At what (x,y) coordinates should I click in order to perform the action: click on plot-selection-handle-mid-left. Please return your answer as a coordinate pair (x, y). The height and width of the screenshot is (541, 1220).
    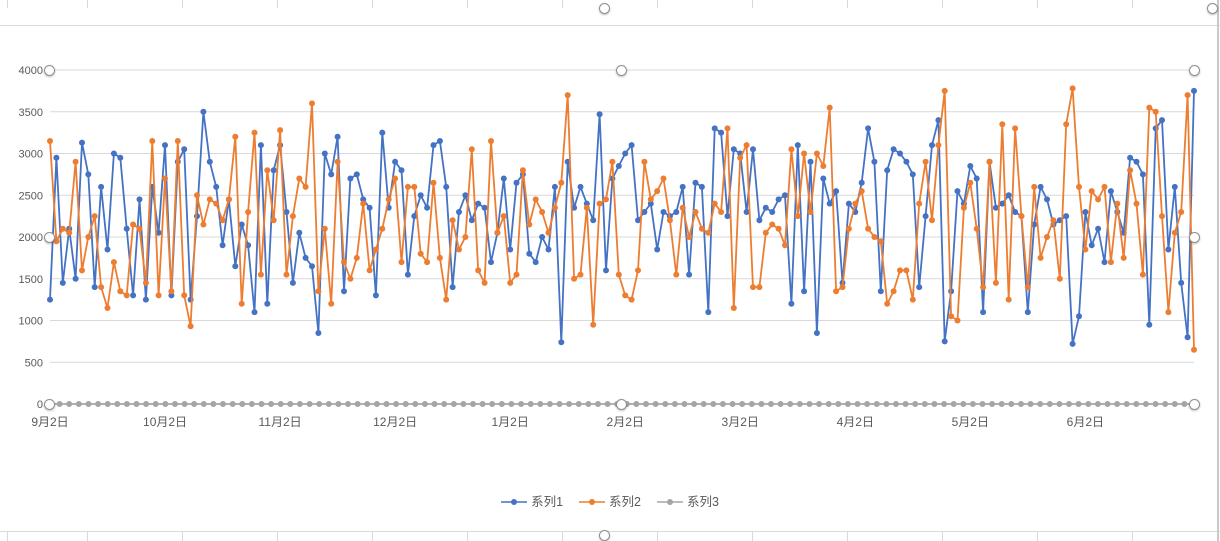
    Looking at the image, I should click on (49, 237).